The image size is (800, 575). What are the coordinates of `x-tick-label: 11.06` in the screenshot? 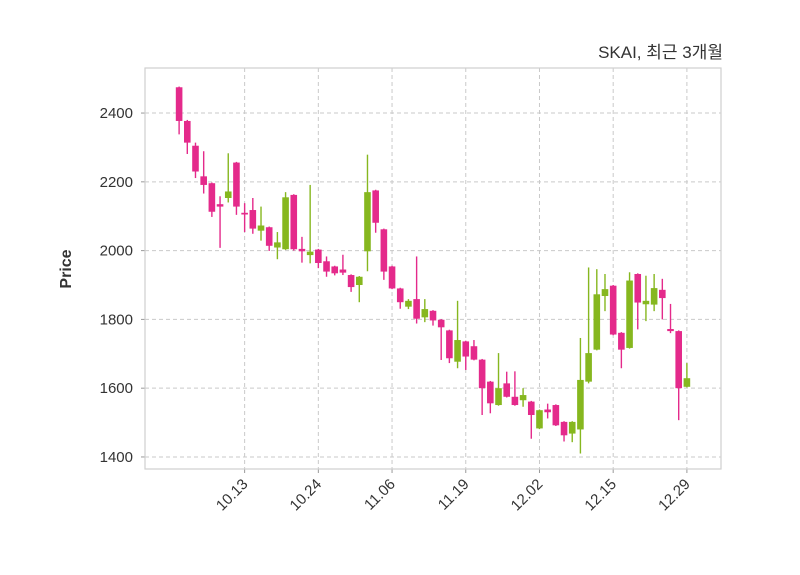 It's located at (380, 495).